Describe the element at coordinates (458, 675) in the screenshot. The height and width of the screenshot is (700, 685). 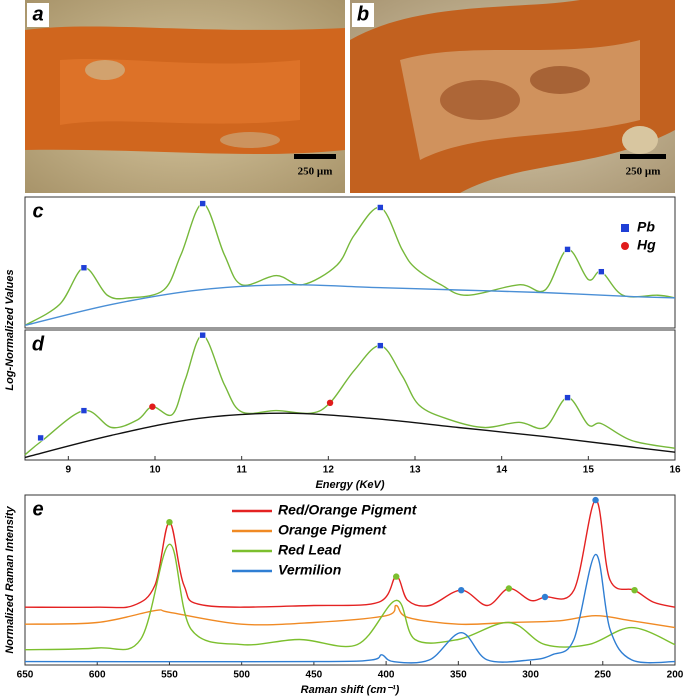
I see `x-tick-label: 350` at that location.